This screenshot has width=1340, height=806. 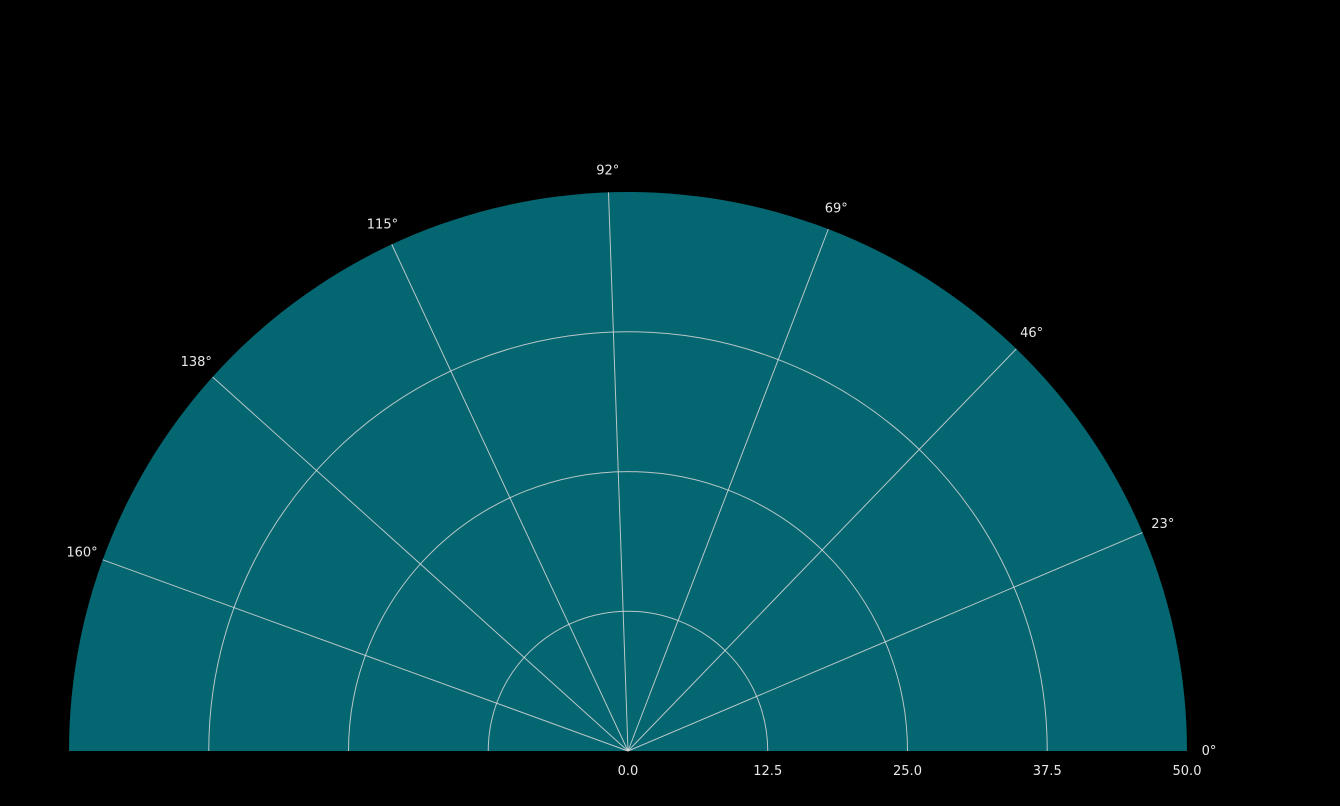 I want to click on radial-tick-label: 12.5, so click(x=767, y=771).